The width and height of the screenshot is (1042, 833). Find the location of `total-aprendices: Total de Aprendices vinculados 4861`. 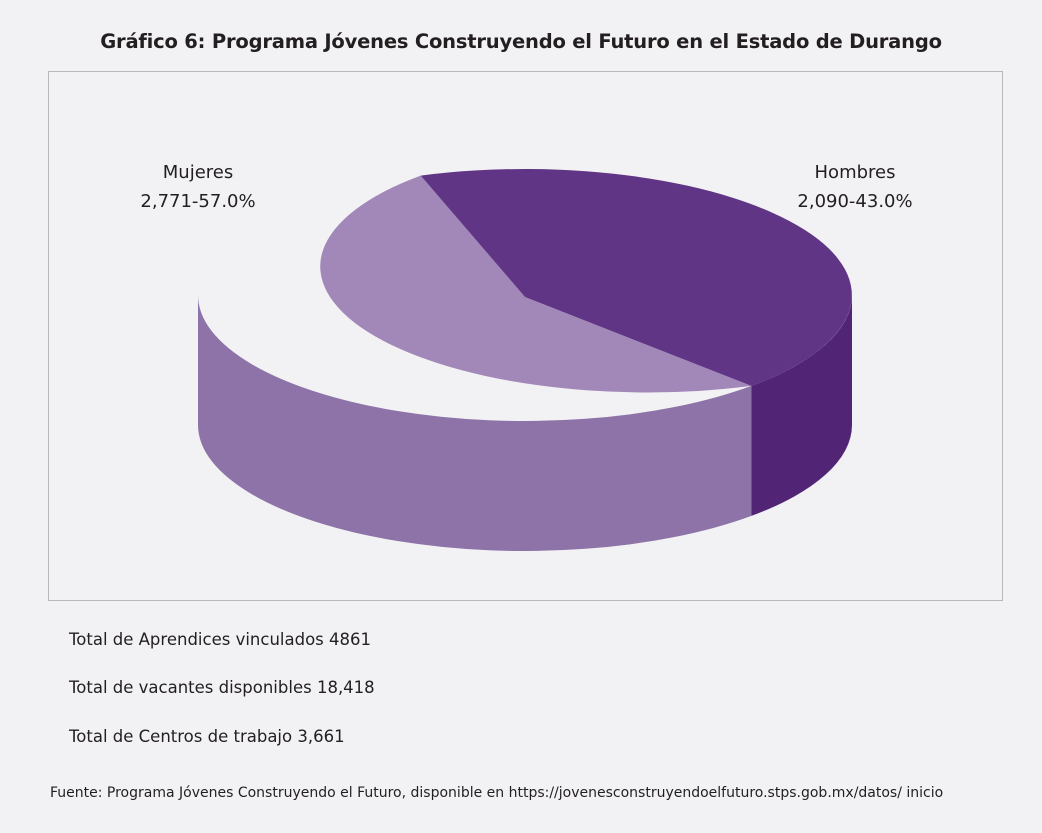

total-aprendices: Total de Aprendices vinculados 4861 is located at coordinates (220, 639).